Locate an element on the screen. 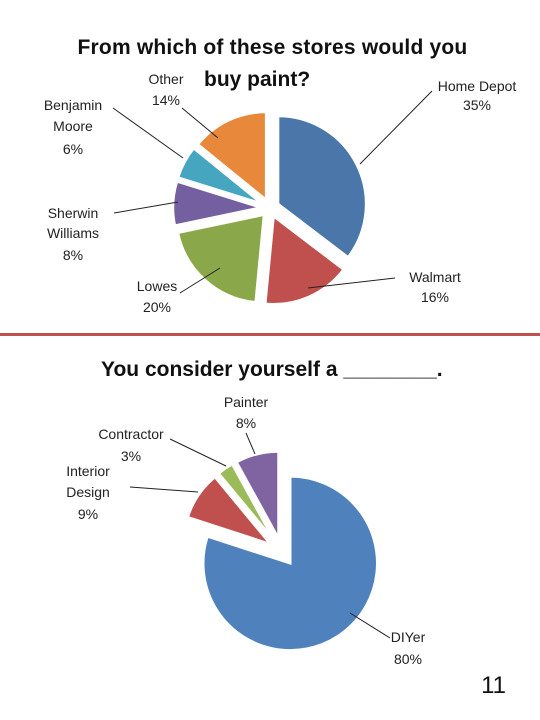 The image size is (540, 720). label-category-benjamin-moore: Moore is located at coordinates (73, 126).